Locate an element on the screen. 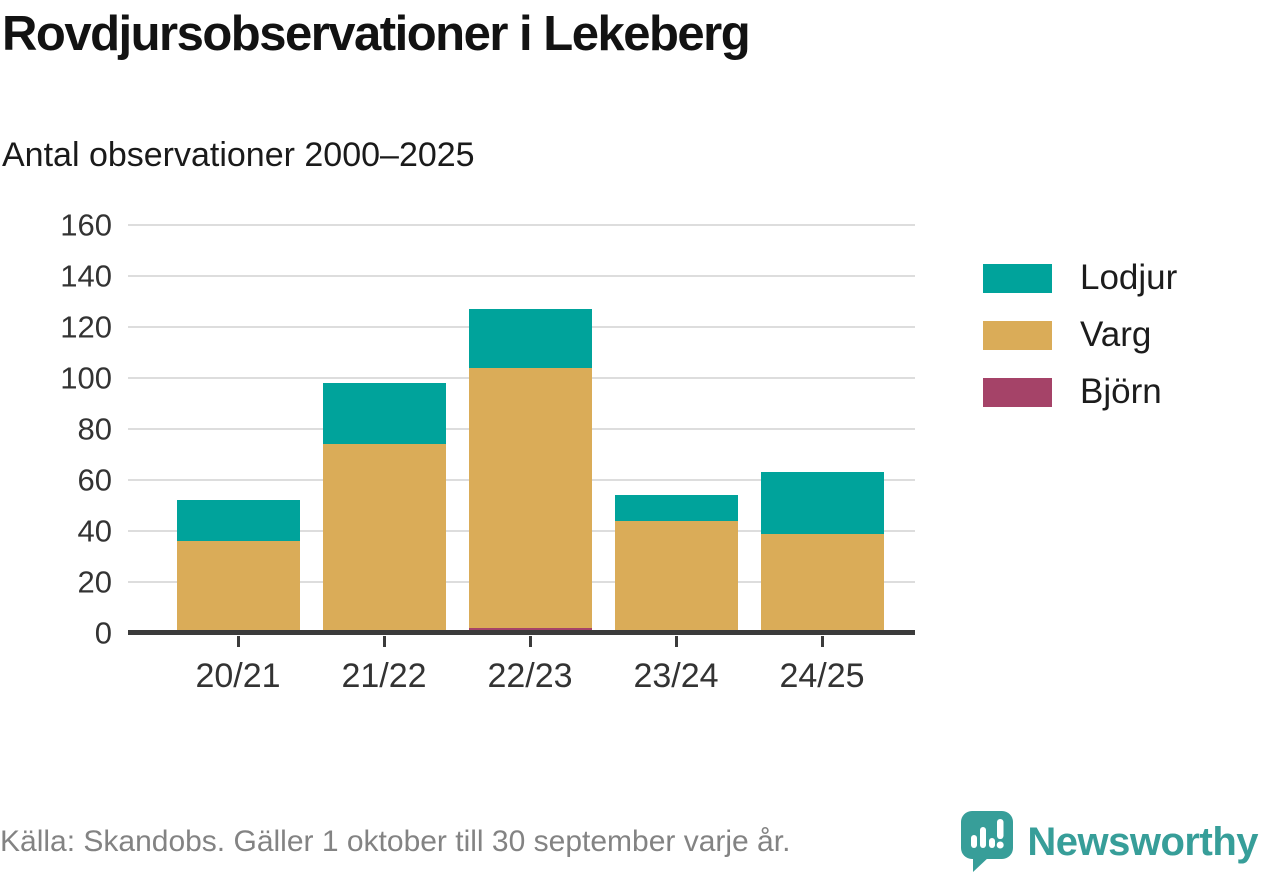 This screenshot has width=1262, height=879. x-tick-label: 21/22 is located at coordinates (384, 676).